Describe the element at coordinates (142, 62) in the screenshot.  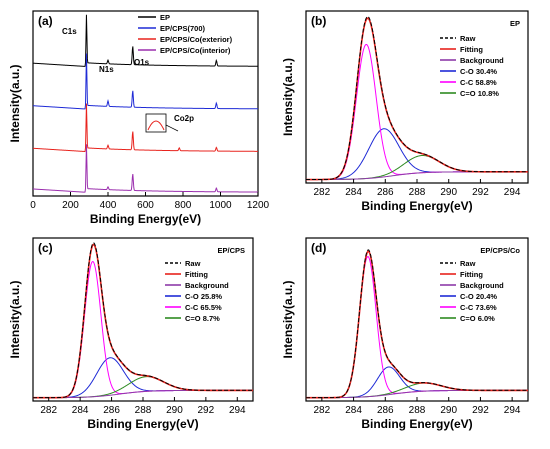
I see `annotation: O1s` at that location.